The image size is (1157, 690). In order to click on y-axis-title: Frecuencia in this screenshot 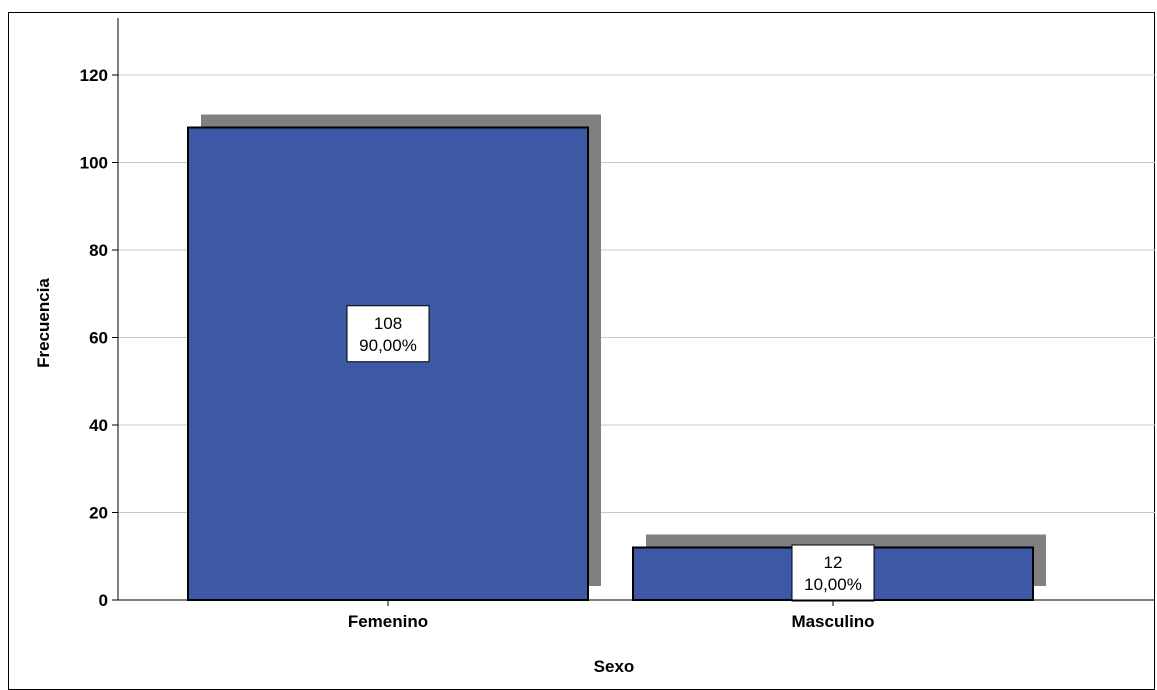, I will do `click(43, 323)`.